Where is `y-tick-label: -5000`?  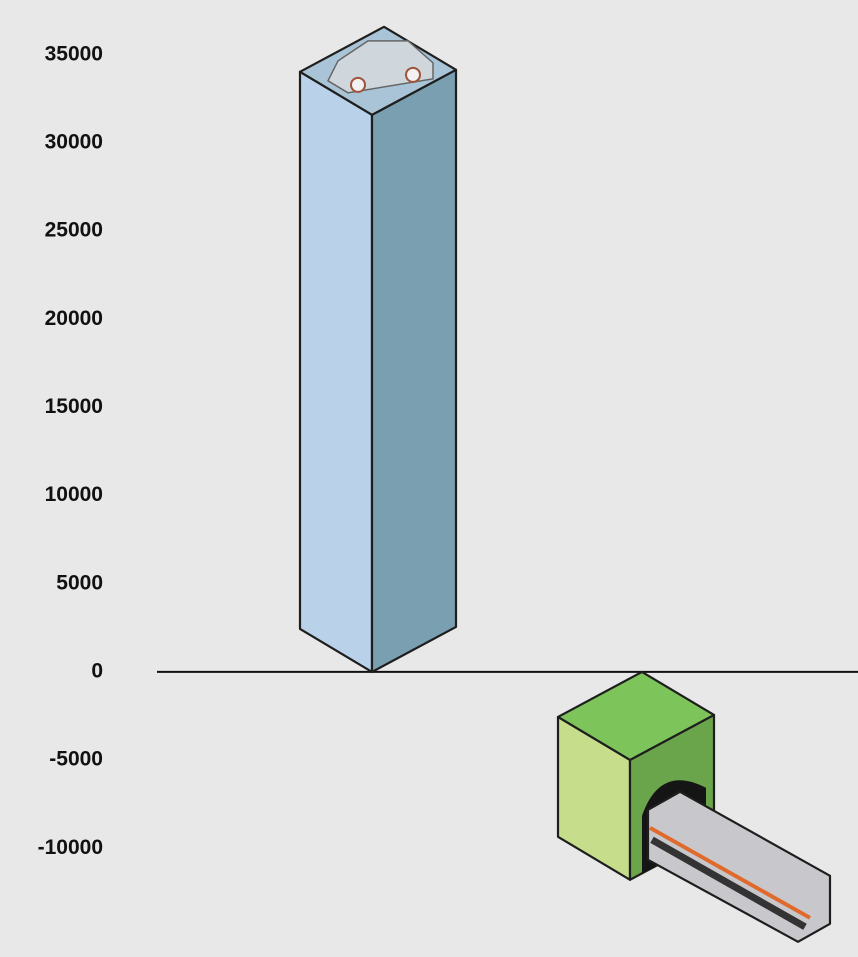
y-tick-label: -5000 is located at coordinates (76, 759).